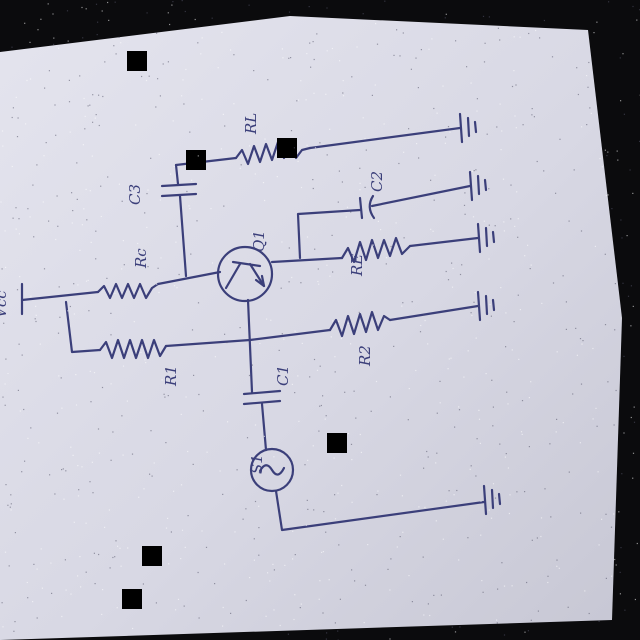 The height and width of the screenshot is (640, 640). What do you see at coordinates (257, 275) in the screenshot?
I see `transistor-emitter-lead` at bounding box center [257, 275].